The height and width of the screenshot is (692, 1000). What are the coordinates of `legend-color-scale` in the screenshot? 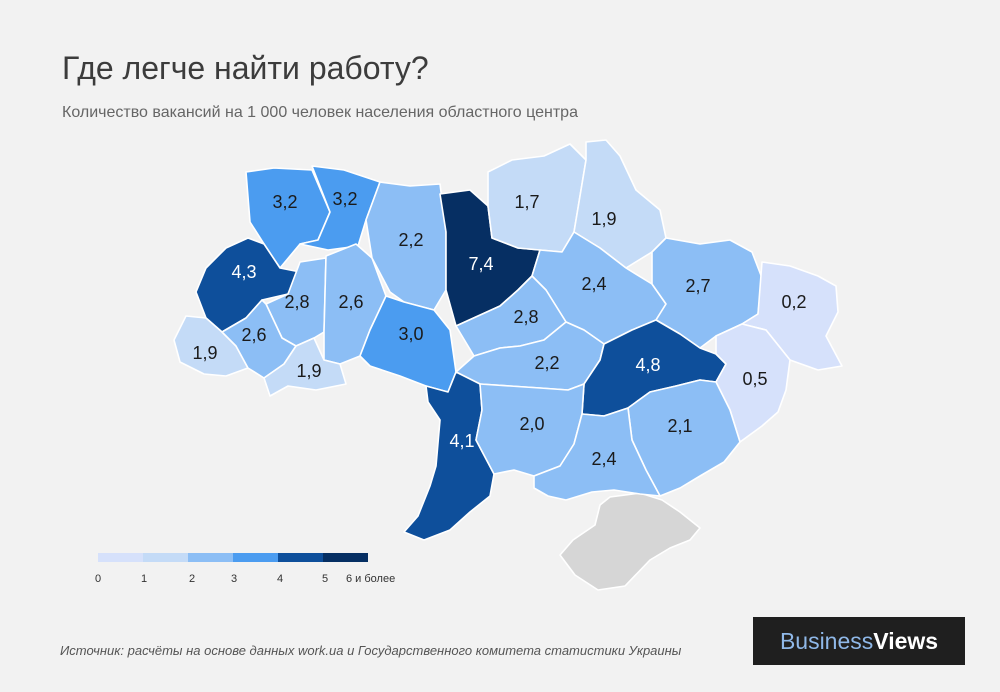 It's located at (233, 557).